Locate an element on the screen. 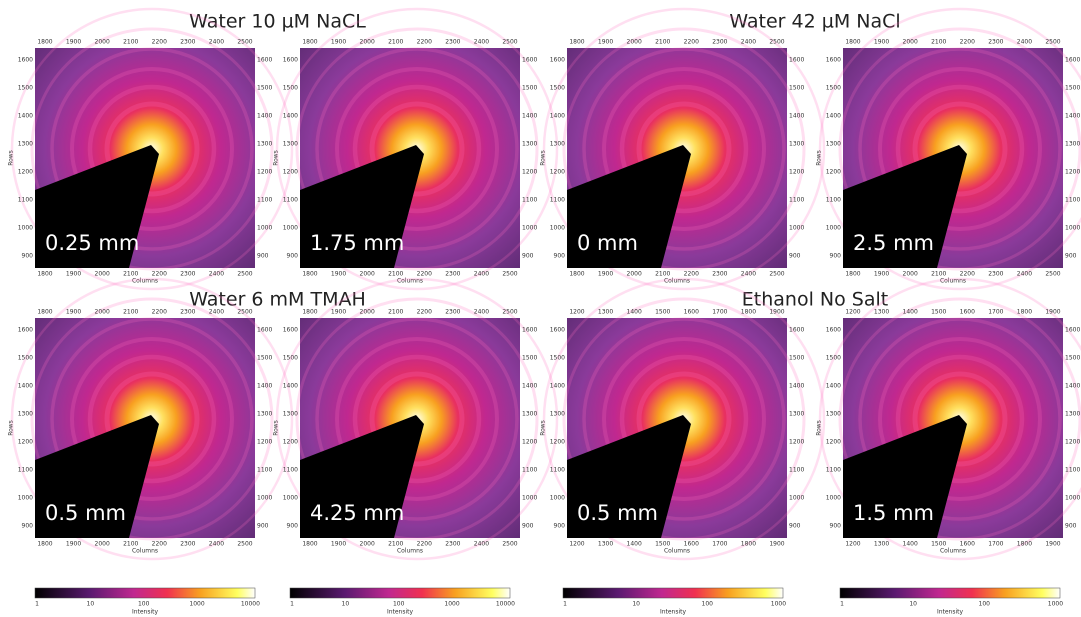 The width and height of the screenshot is (1081, 617). row-tick-label: 1600 is located at coordinates (557, 60).